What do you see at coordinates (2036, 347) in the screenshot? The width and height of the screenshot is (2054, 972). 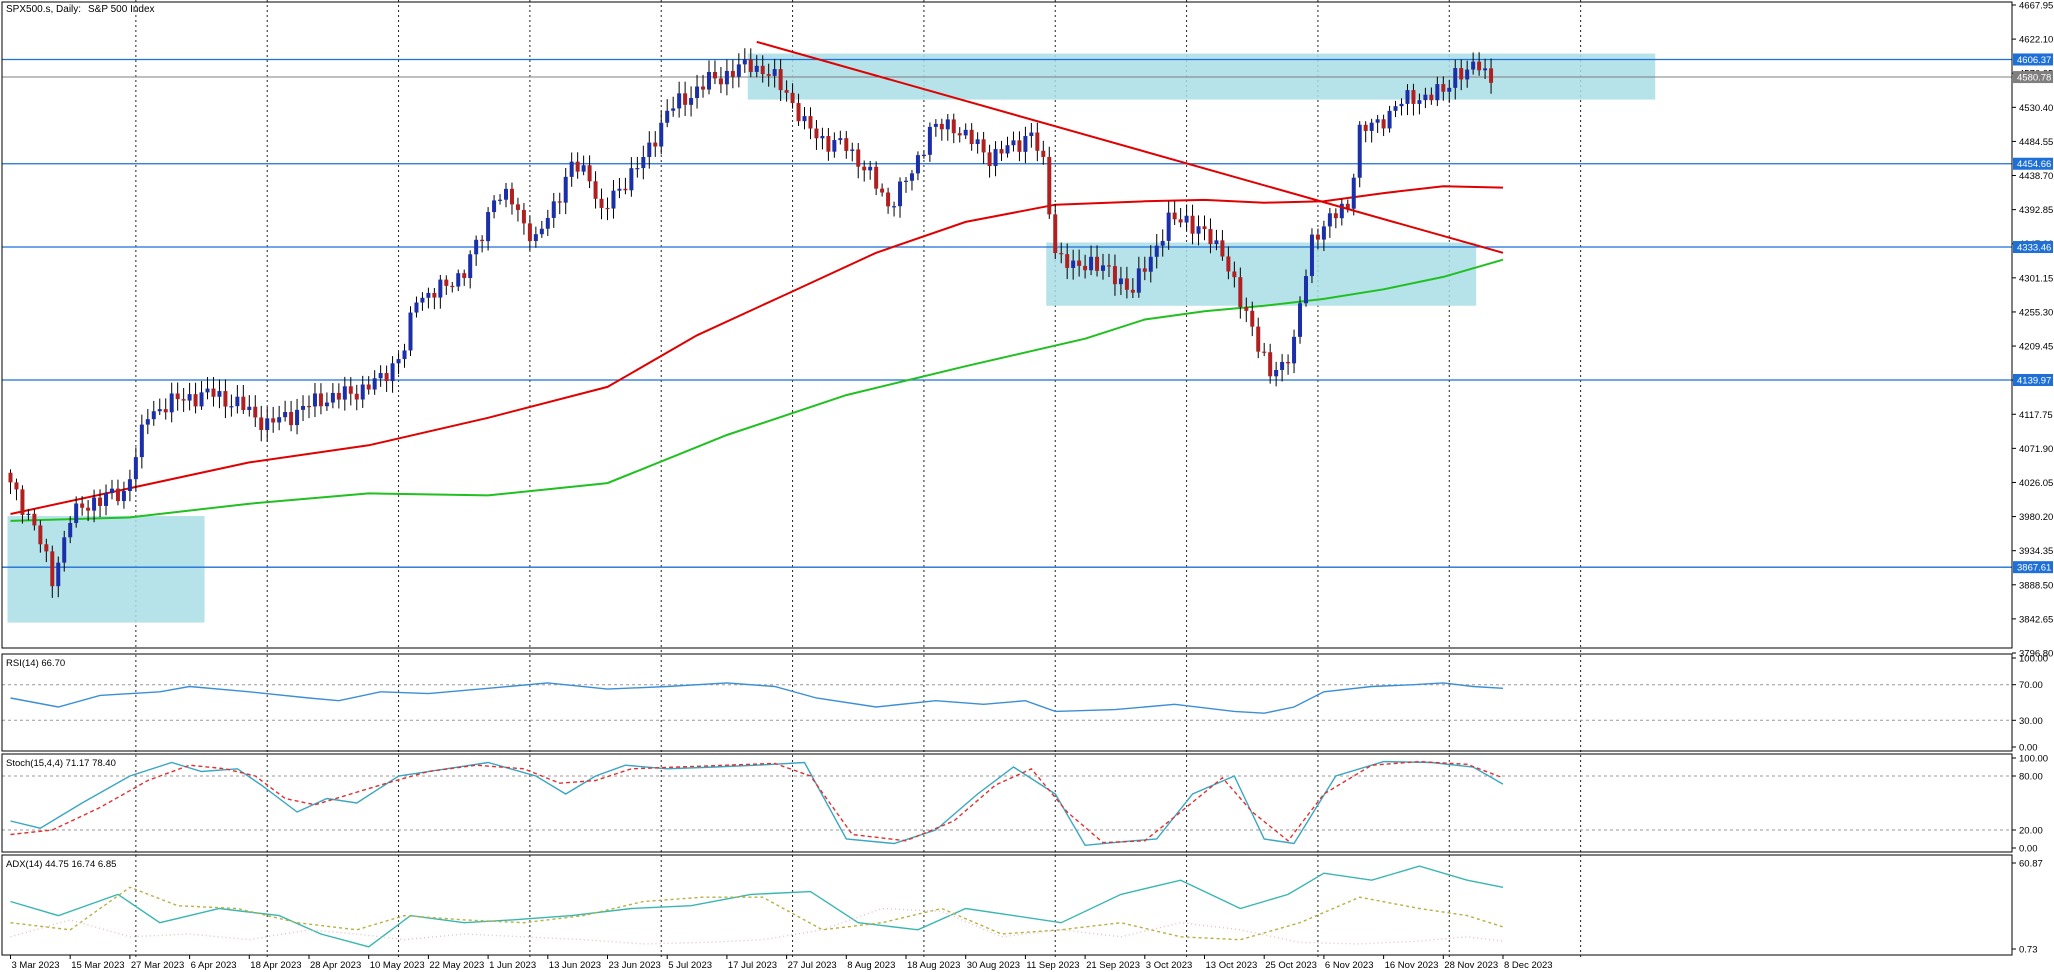 I see `price-tick-label: 4209.45` at bounding box center [2036, 347].